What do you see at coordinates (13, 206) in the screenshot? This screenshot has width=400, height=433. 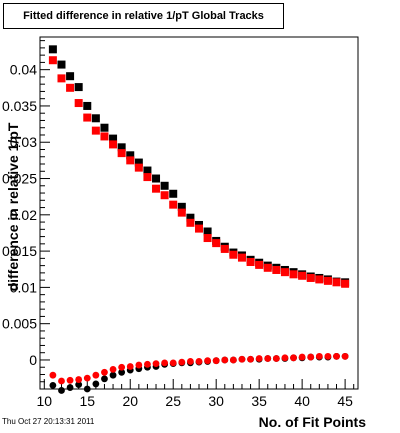 I see `y-axis-label: difference in relative 1/pT` at bounding box center [13, 206].